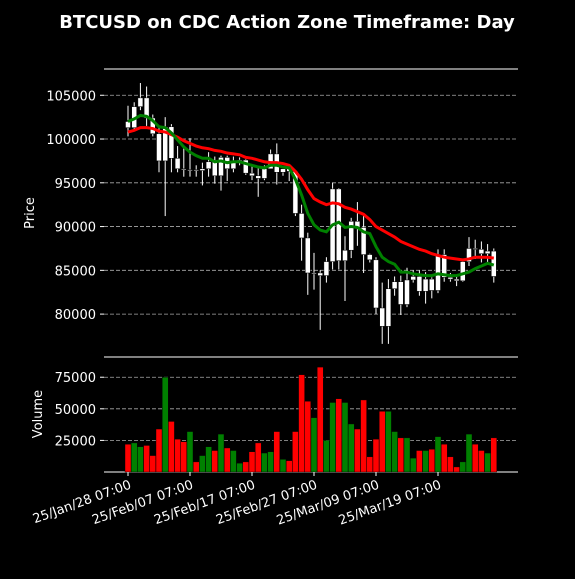 This screenshot has width=575, height=579. What do you see at coordinates (75, 441) in the screenshot?
I see `y-tick-label: 25000` at bounding box center [75, 441].